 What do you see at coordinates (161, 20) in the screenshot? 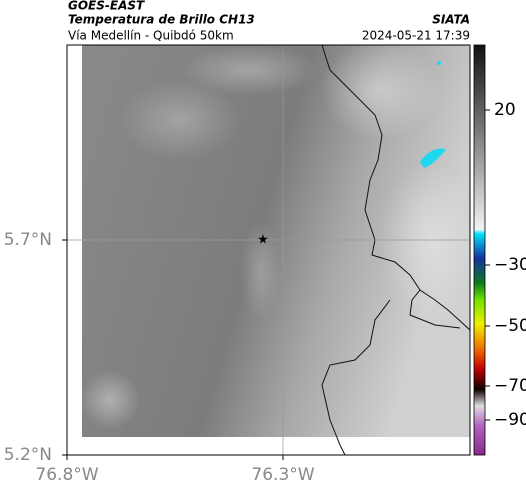
I see `product: Temperatura de Brillo CH13` at bounding box center [161, 20].